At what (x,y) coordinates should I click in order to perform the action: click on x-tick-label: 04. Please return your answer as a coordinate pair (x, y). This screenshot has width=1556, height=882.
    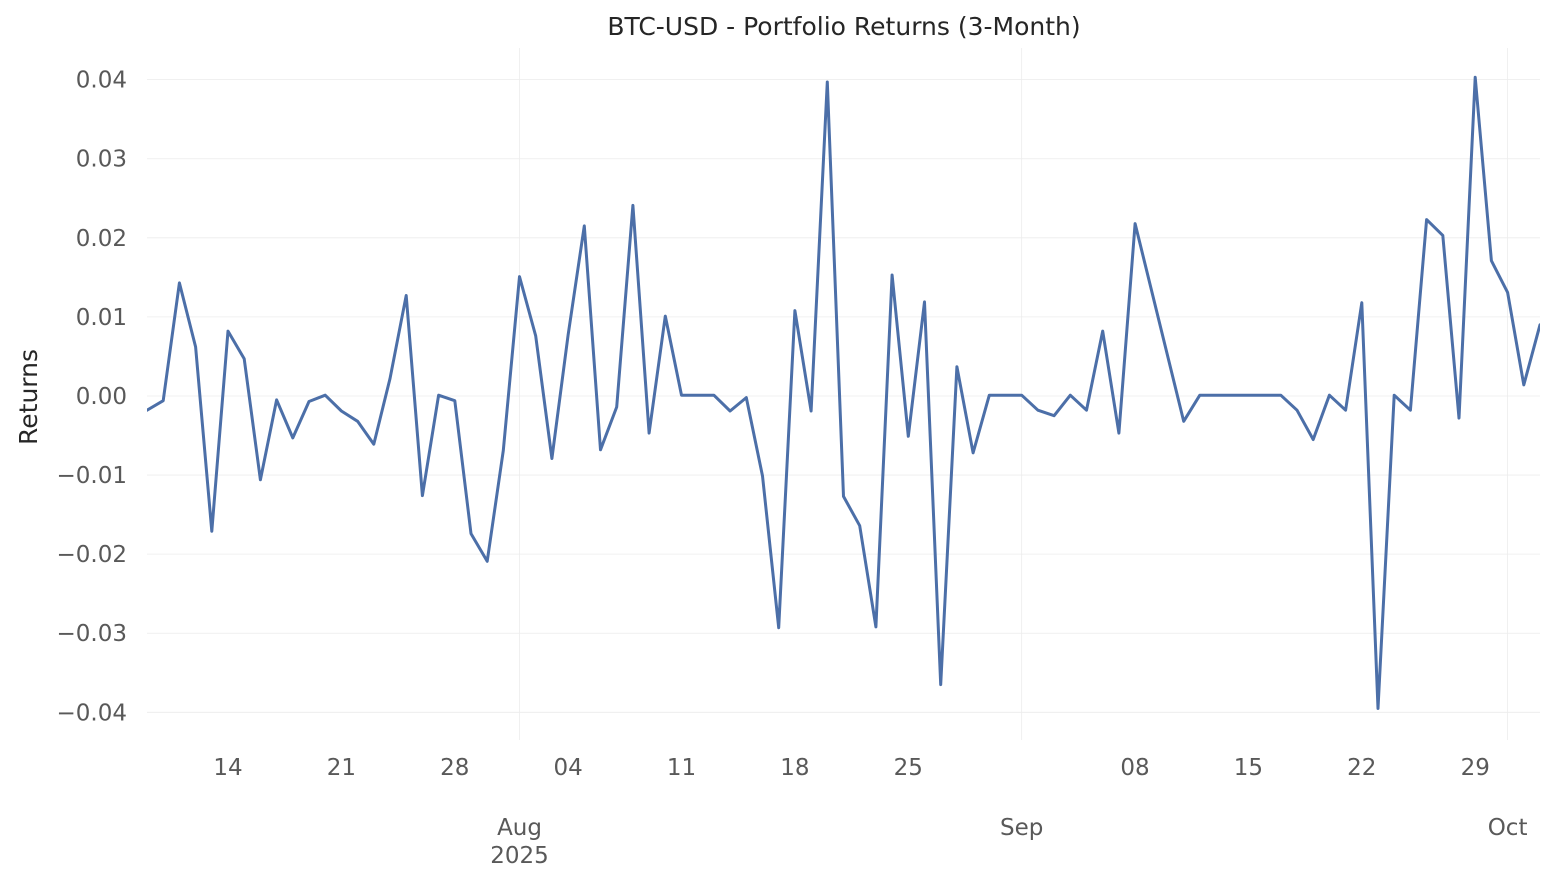
    Looking at the image, I should click on (567, 768).